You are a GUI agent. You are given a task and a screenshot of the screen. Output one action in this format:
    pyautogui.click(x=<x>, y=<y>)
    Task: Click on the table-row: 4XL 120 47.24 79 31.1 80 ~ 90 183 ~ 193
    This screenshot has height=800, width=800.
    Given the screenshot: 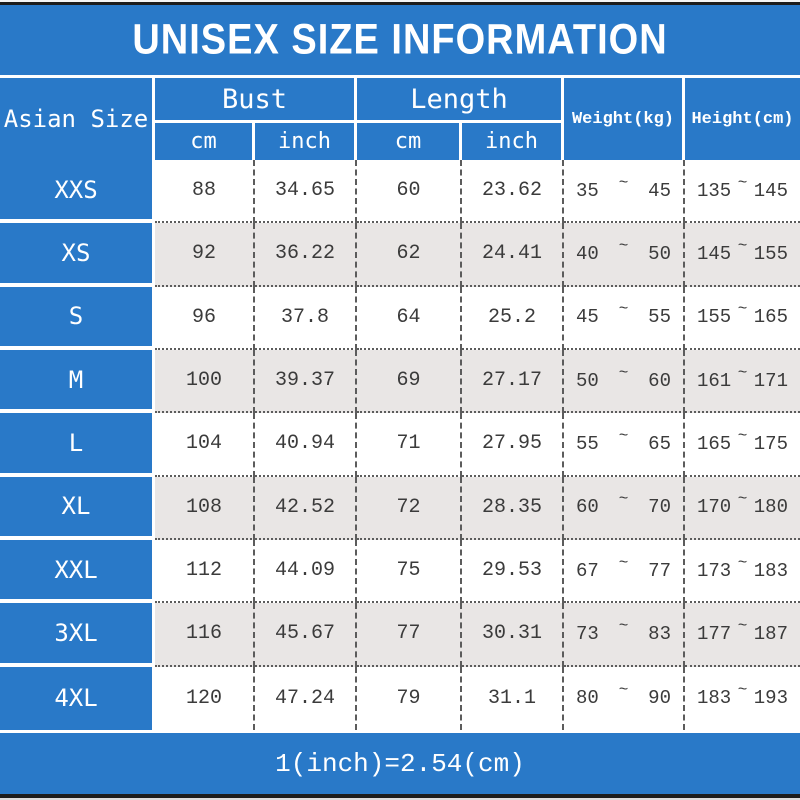 What is the action you would take?
    pyautogui.click(x=400, y=698)
    